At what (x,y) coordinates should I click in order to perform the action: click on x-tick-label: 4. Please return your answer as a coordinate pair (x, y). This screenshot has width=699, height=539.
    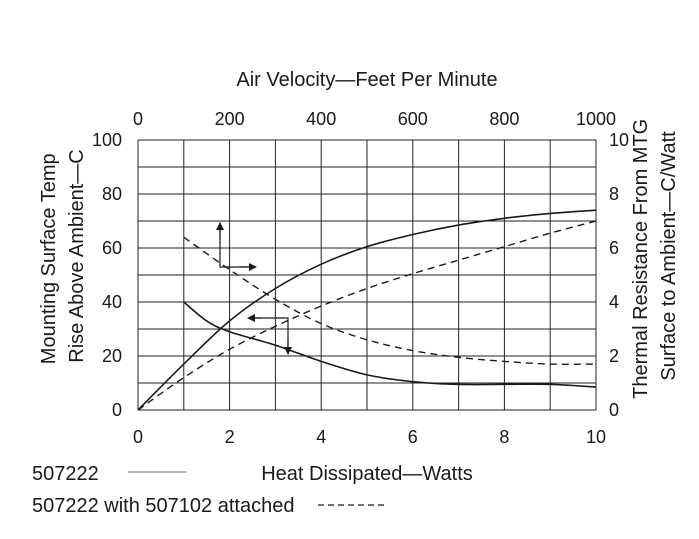
    Looking at the image, I should click on (321, 437).